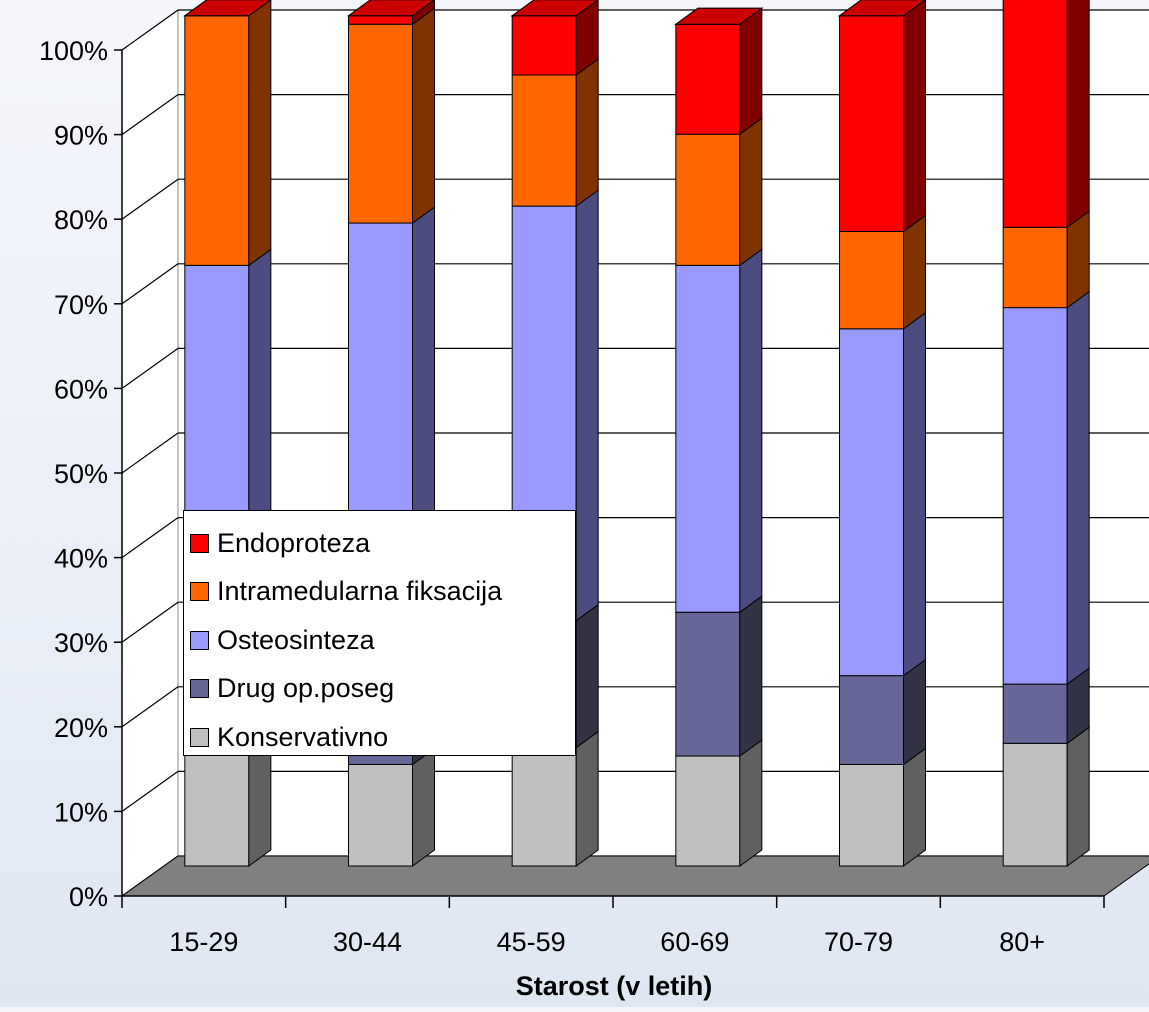 Image resolution: width=1149 pixels, height=1012 pixels. I want to click on bar-side-60-69-Drug op.poseg, so click(751, 676).